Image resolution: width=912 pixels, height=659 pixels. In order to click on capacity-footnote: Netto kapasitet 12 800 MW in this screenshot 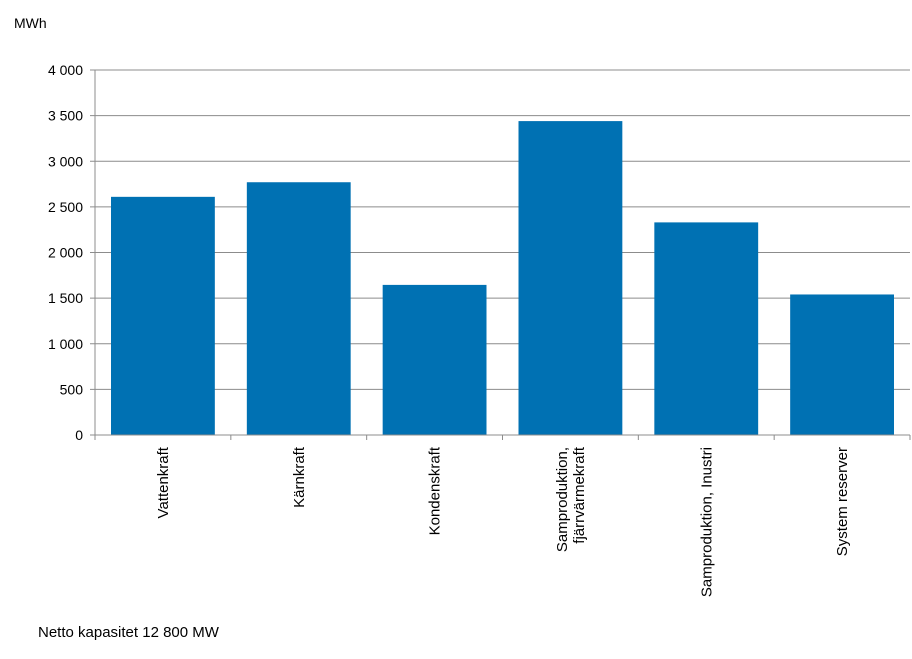, I will do `click(128, 632)`.